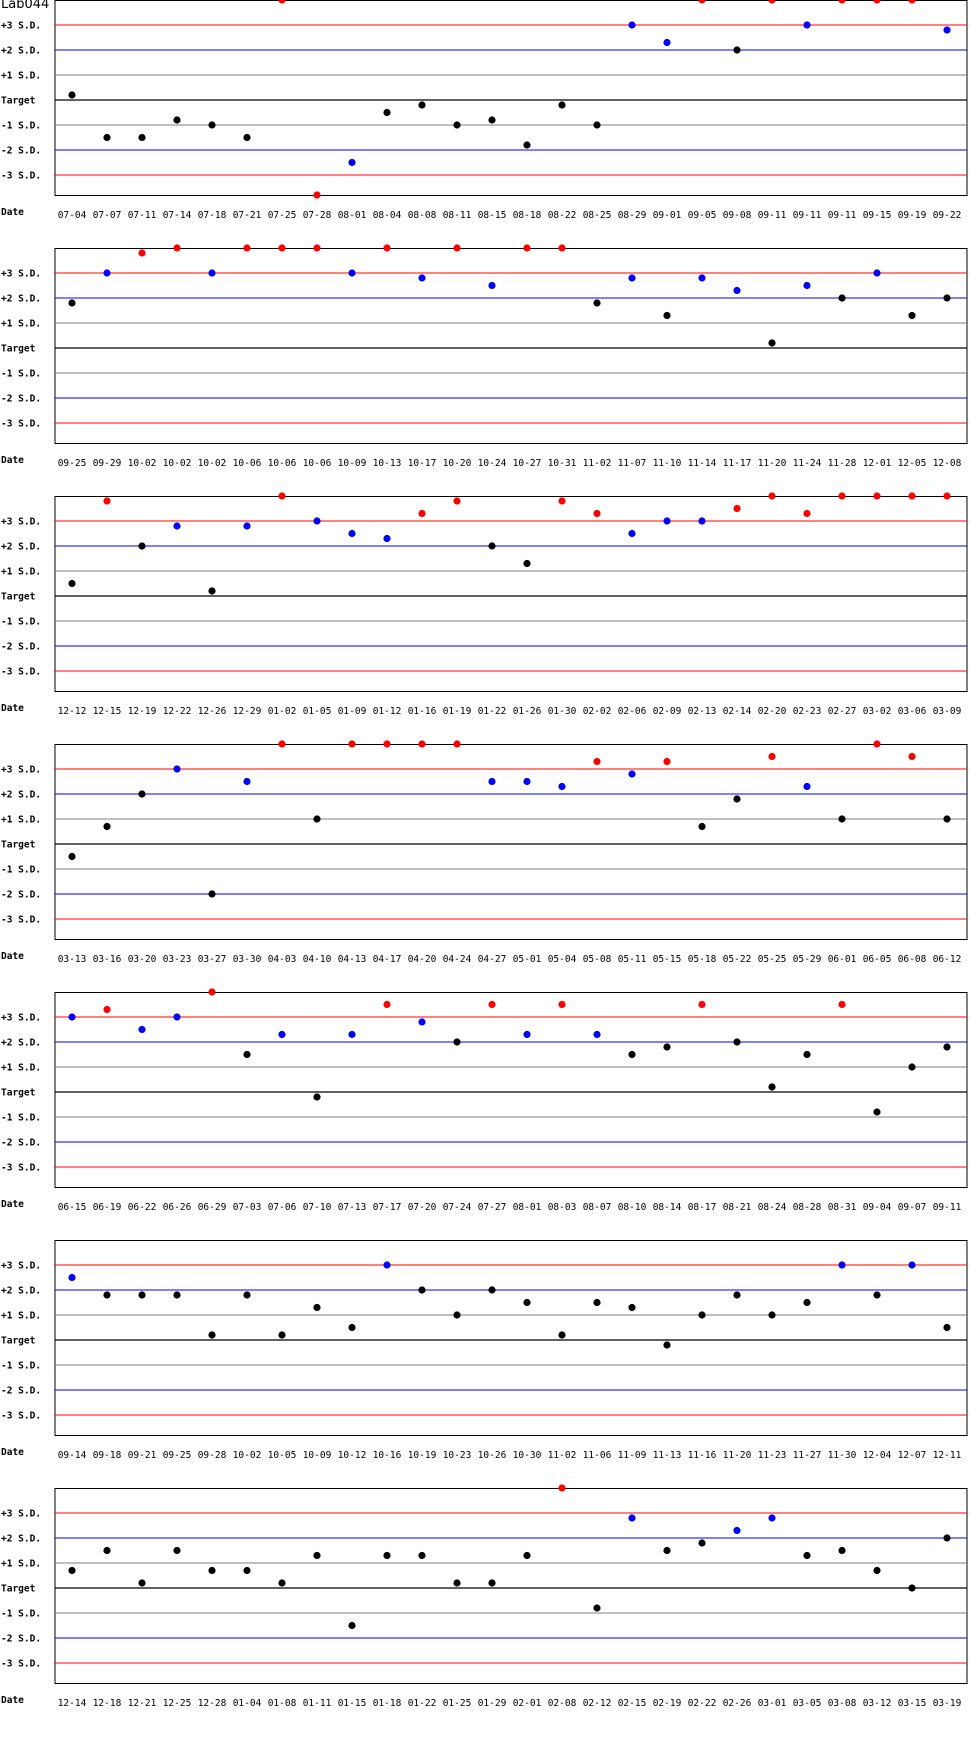  I want to click on x-tick-label: 08-24, so click(772, 1207).